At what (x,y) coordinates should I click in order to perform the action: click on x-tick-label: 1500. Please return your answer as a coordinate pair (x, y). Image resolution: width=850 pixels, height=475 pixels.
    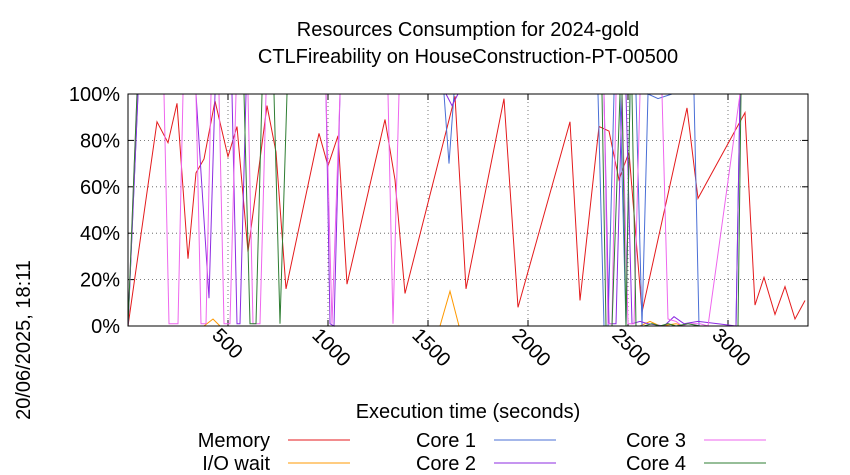
    Looking at the image, I should click on (430, 347).